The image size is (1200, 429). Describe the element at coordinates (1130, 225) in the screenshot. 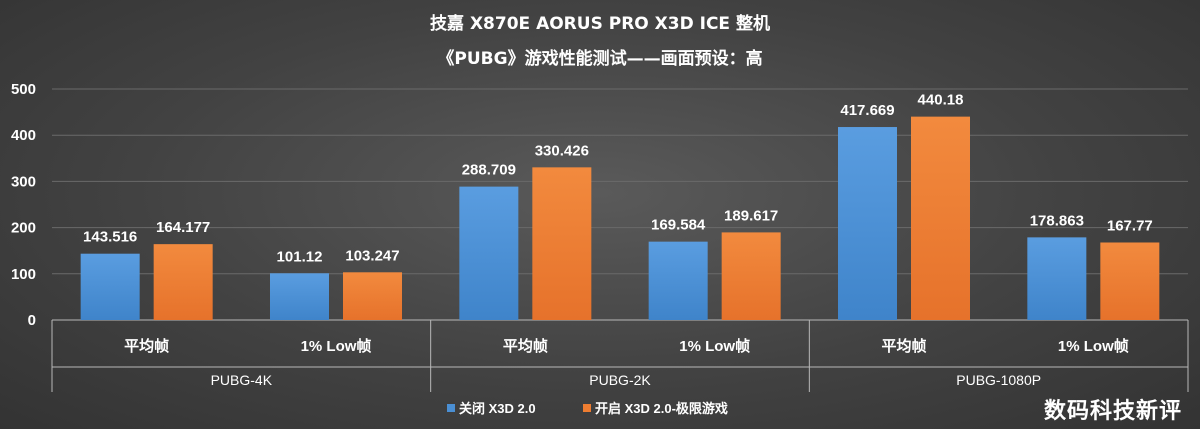

I see `data-label: 167.77` at that location.